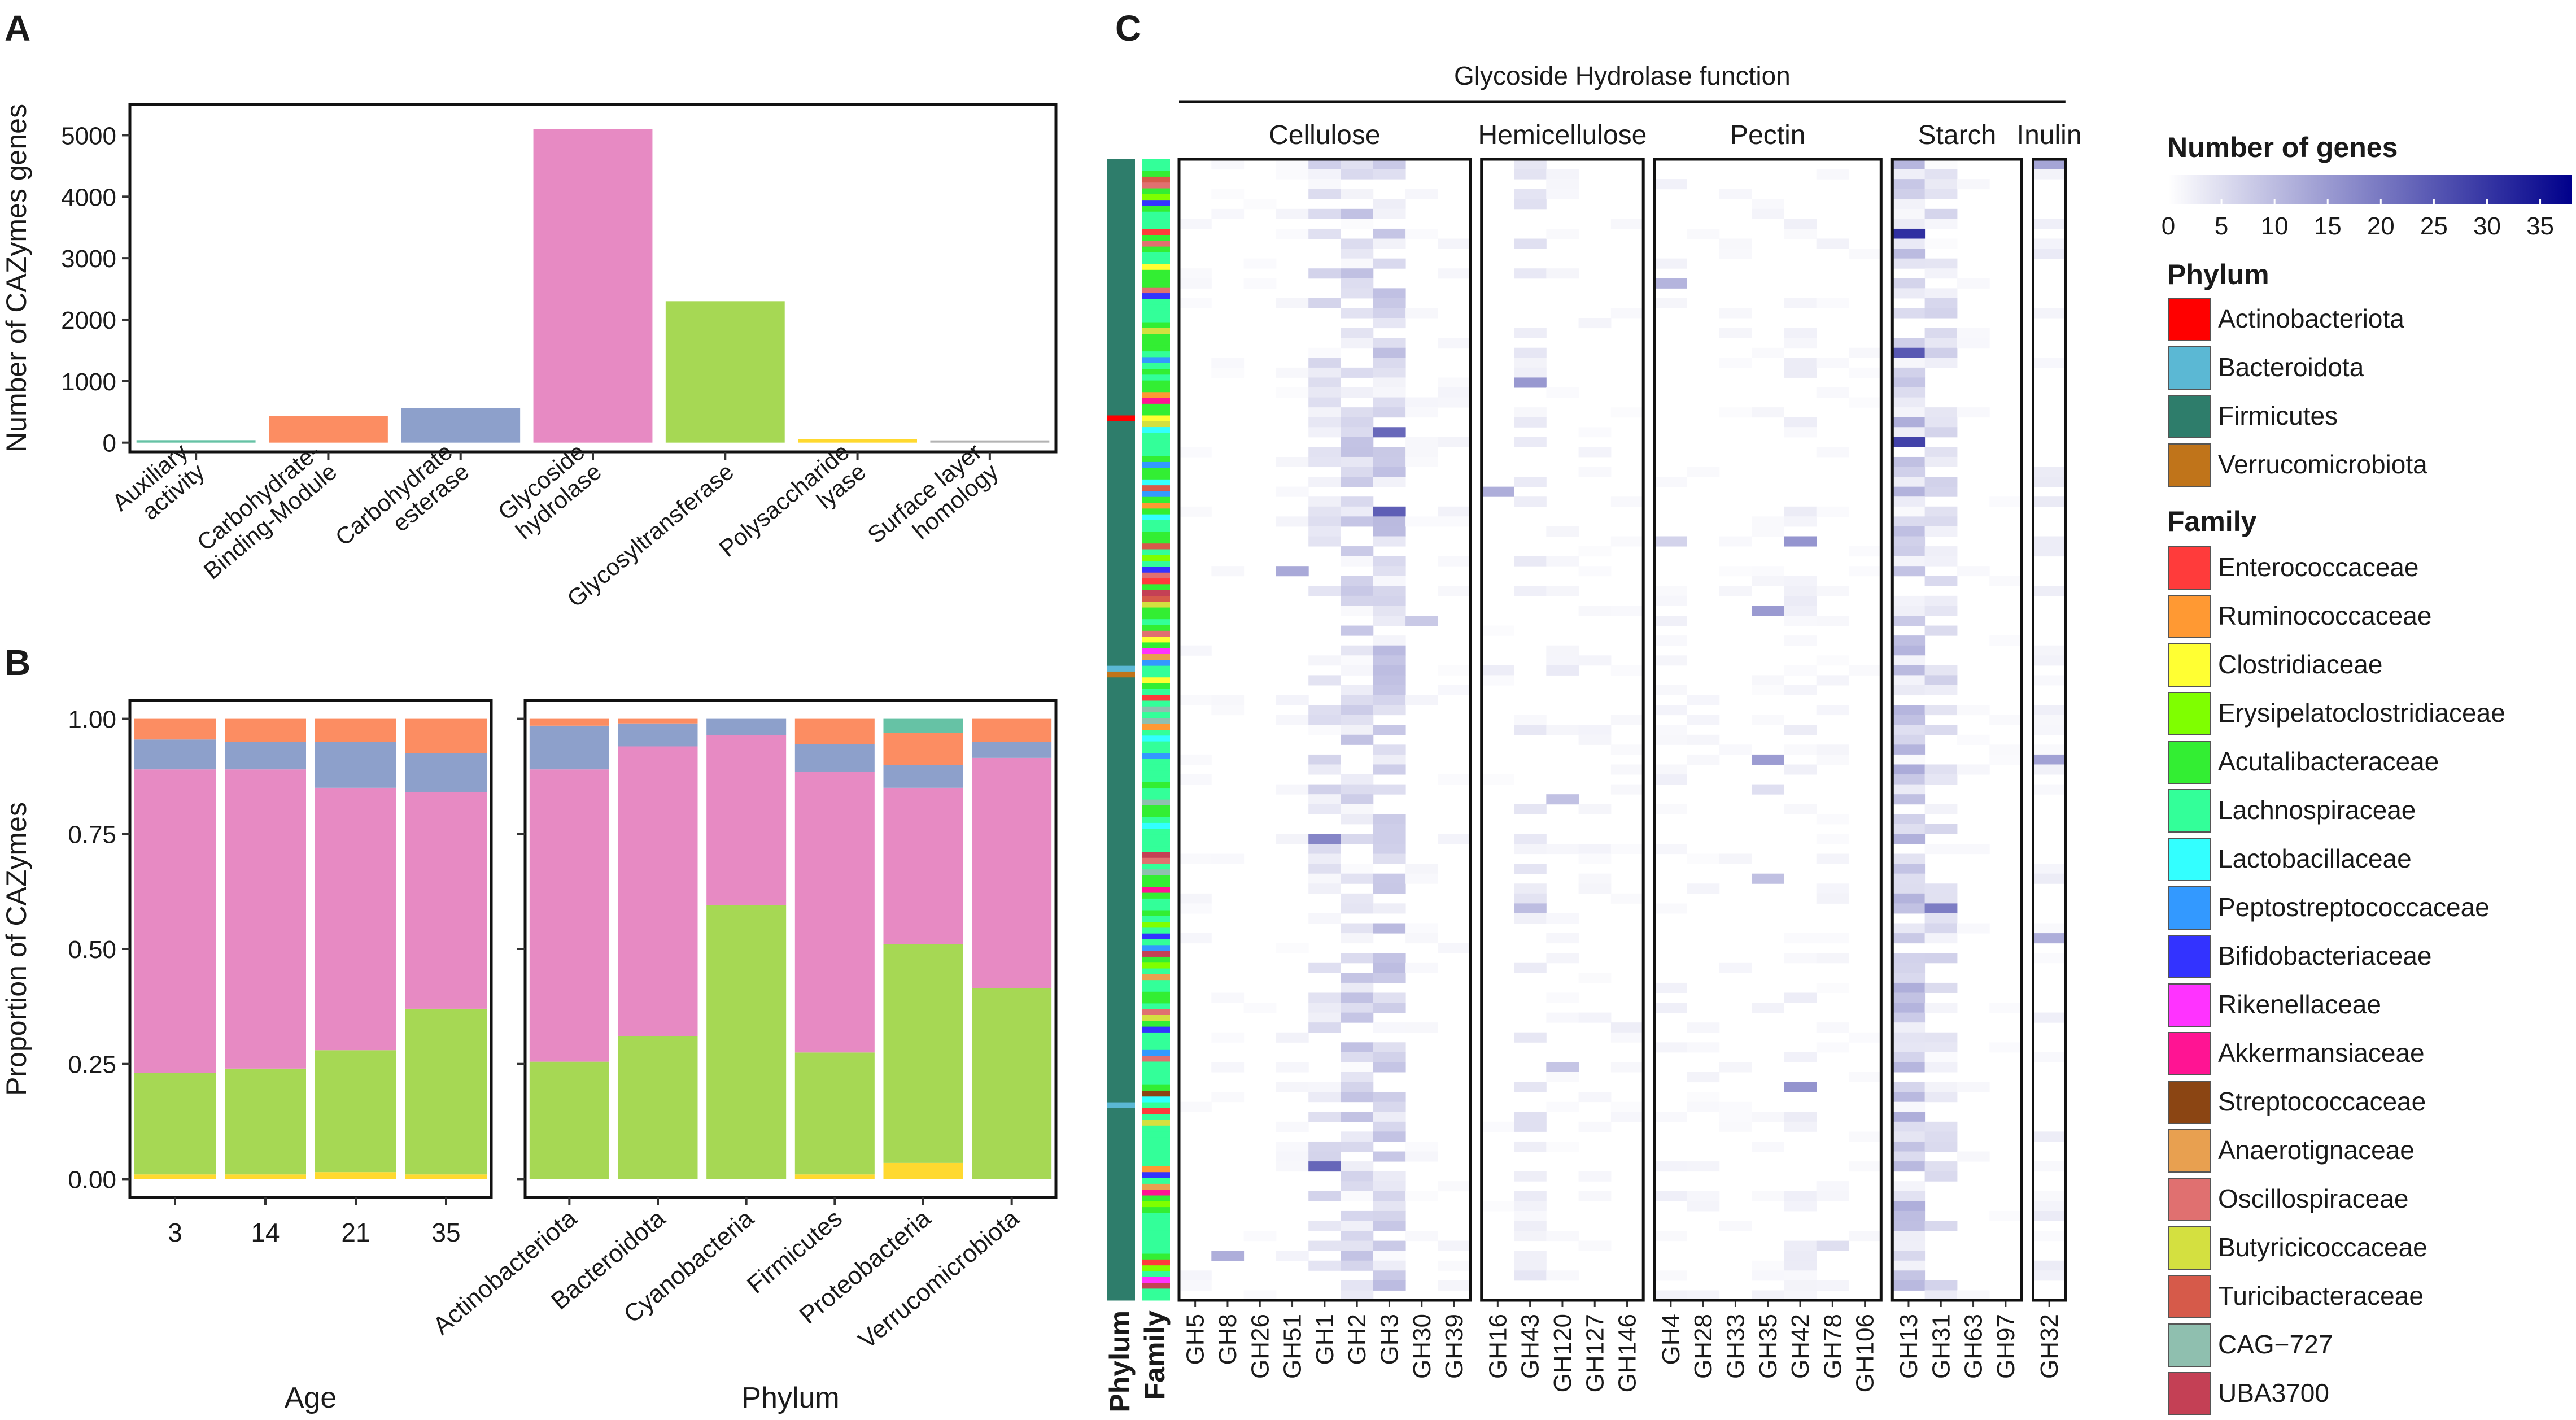 The image size is (2576, 1420). What do you see at coordinates (1260, 1346) in the screenshot?
I see `column-label: GH26` at bounding box center [1260, 1346].